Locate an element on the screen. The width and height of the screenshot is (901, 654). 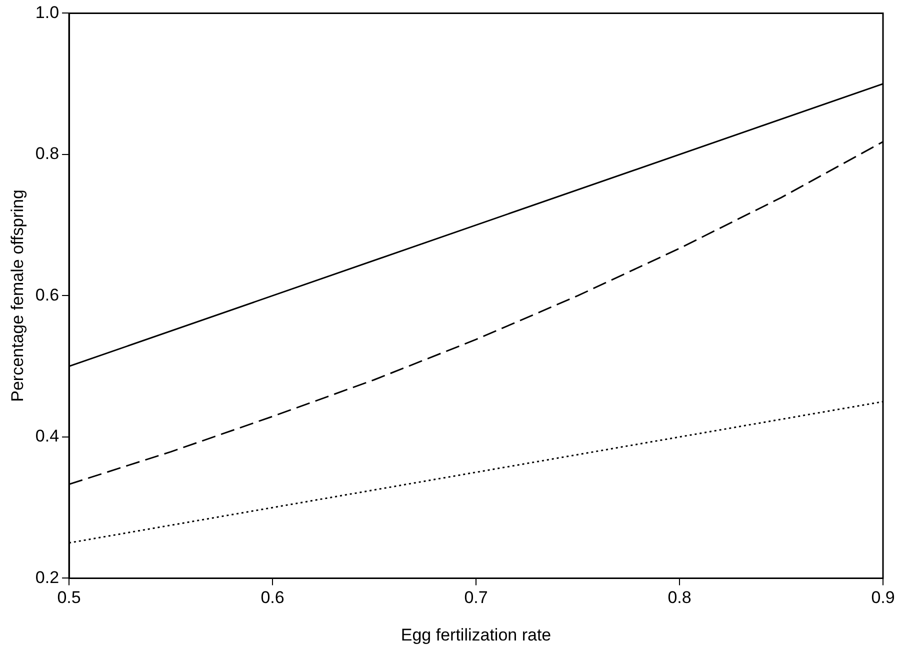
x-tick-label: 0.6 is located at coordinates (272, 598).